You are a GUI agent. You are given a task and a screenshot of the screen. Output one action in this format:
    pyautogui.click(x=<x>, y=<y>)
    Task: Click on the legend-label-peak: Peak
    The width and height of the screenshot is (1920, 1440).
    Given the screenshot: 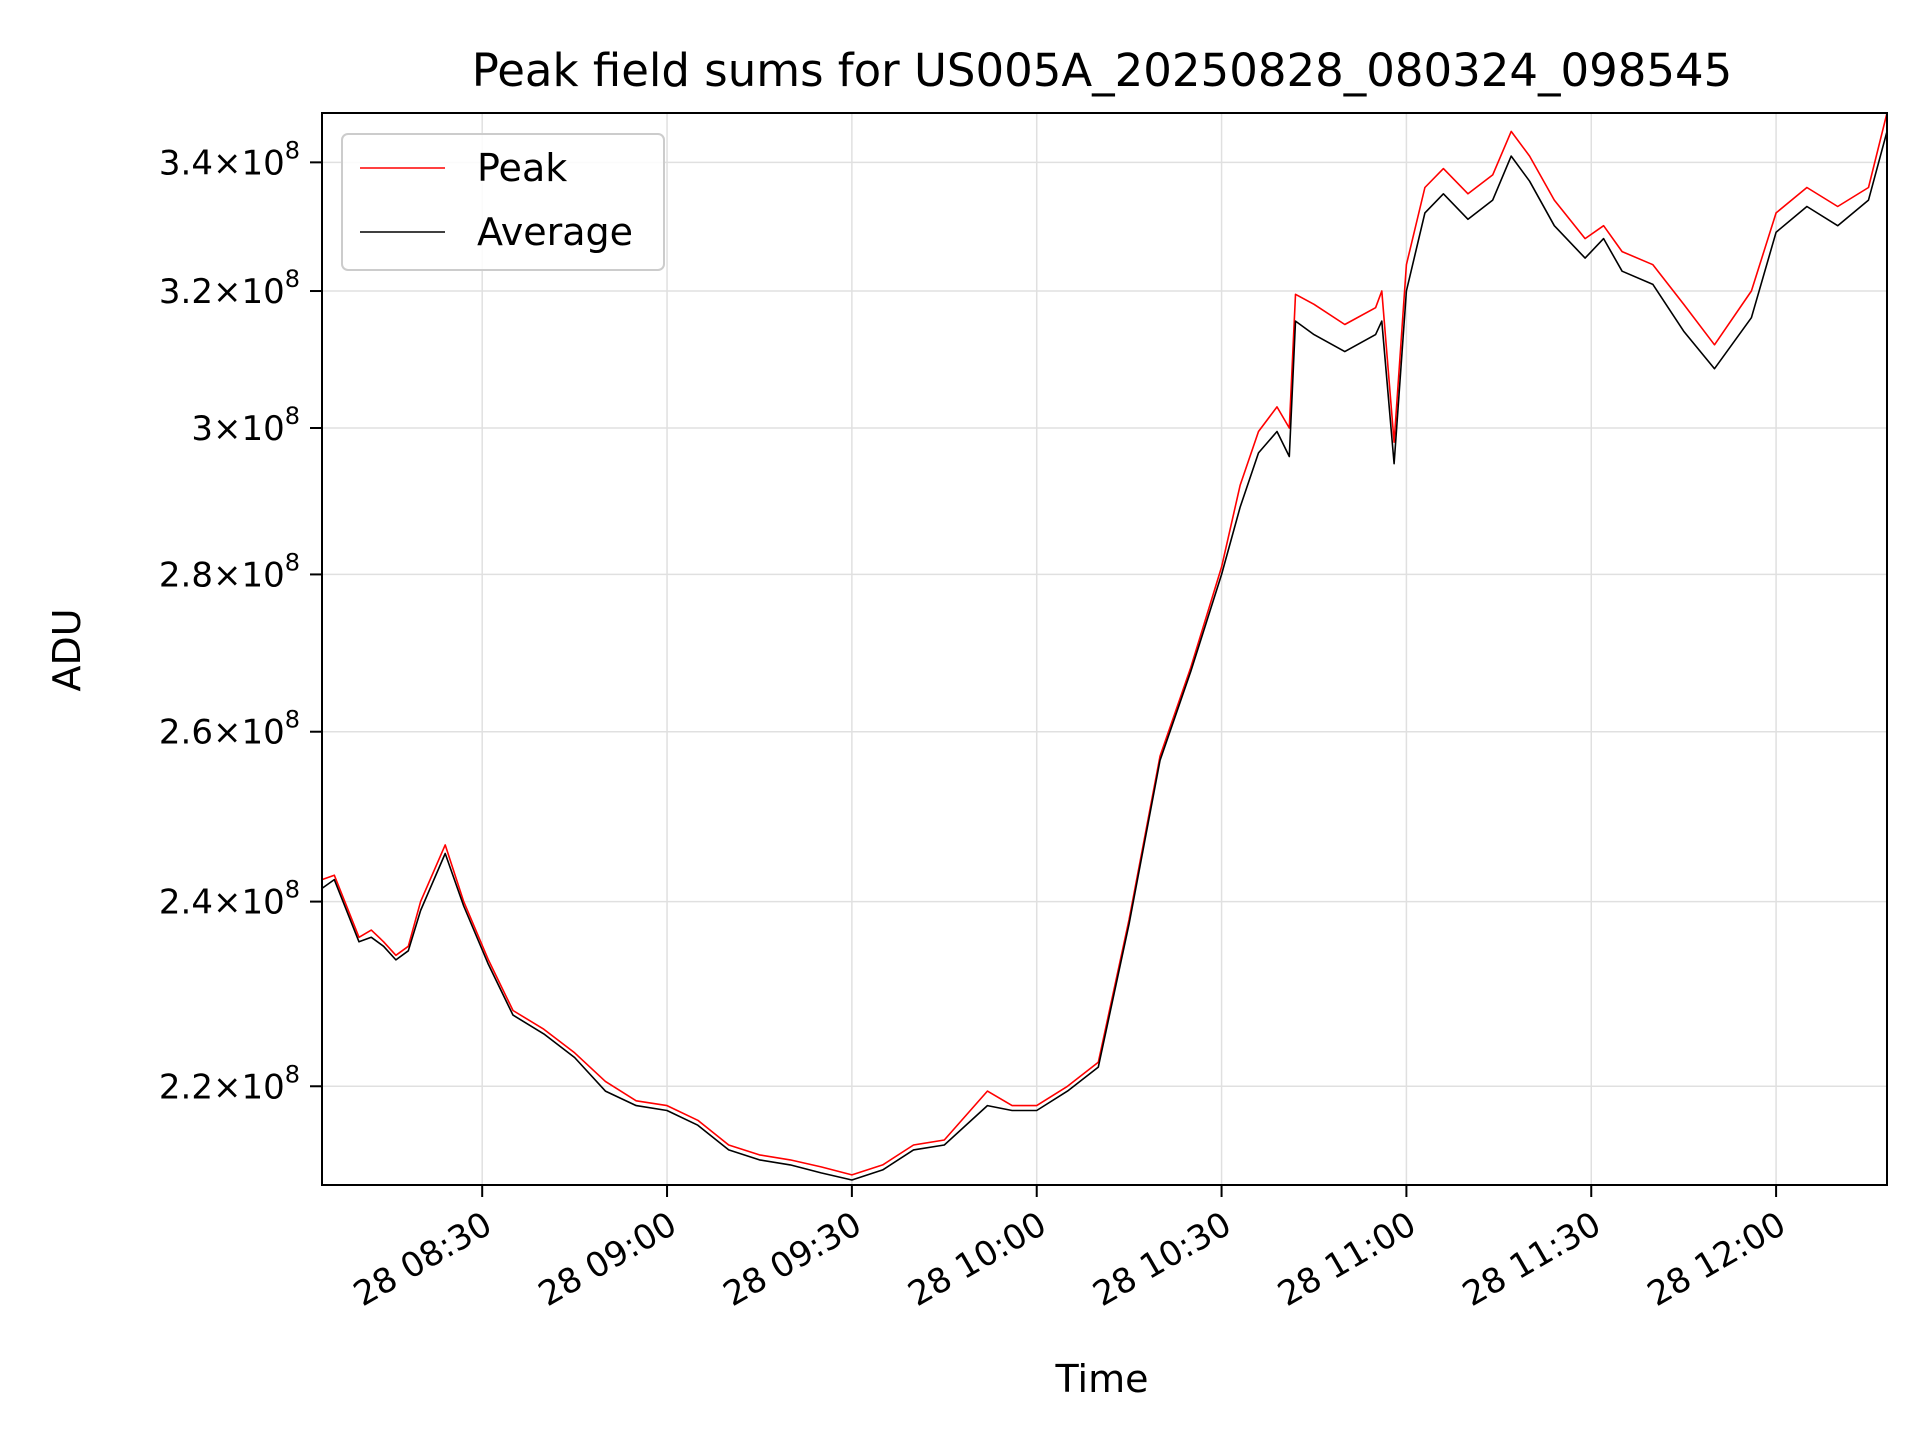 What is the action you would take?
    pyautogui.click(x=522, y=168)
    